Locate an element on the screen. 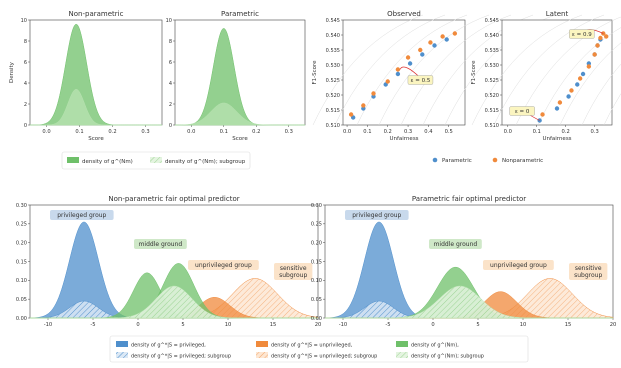  x-tick-label: -5 is located at coordinates (92, 325).